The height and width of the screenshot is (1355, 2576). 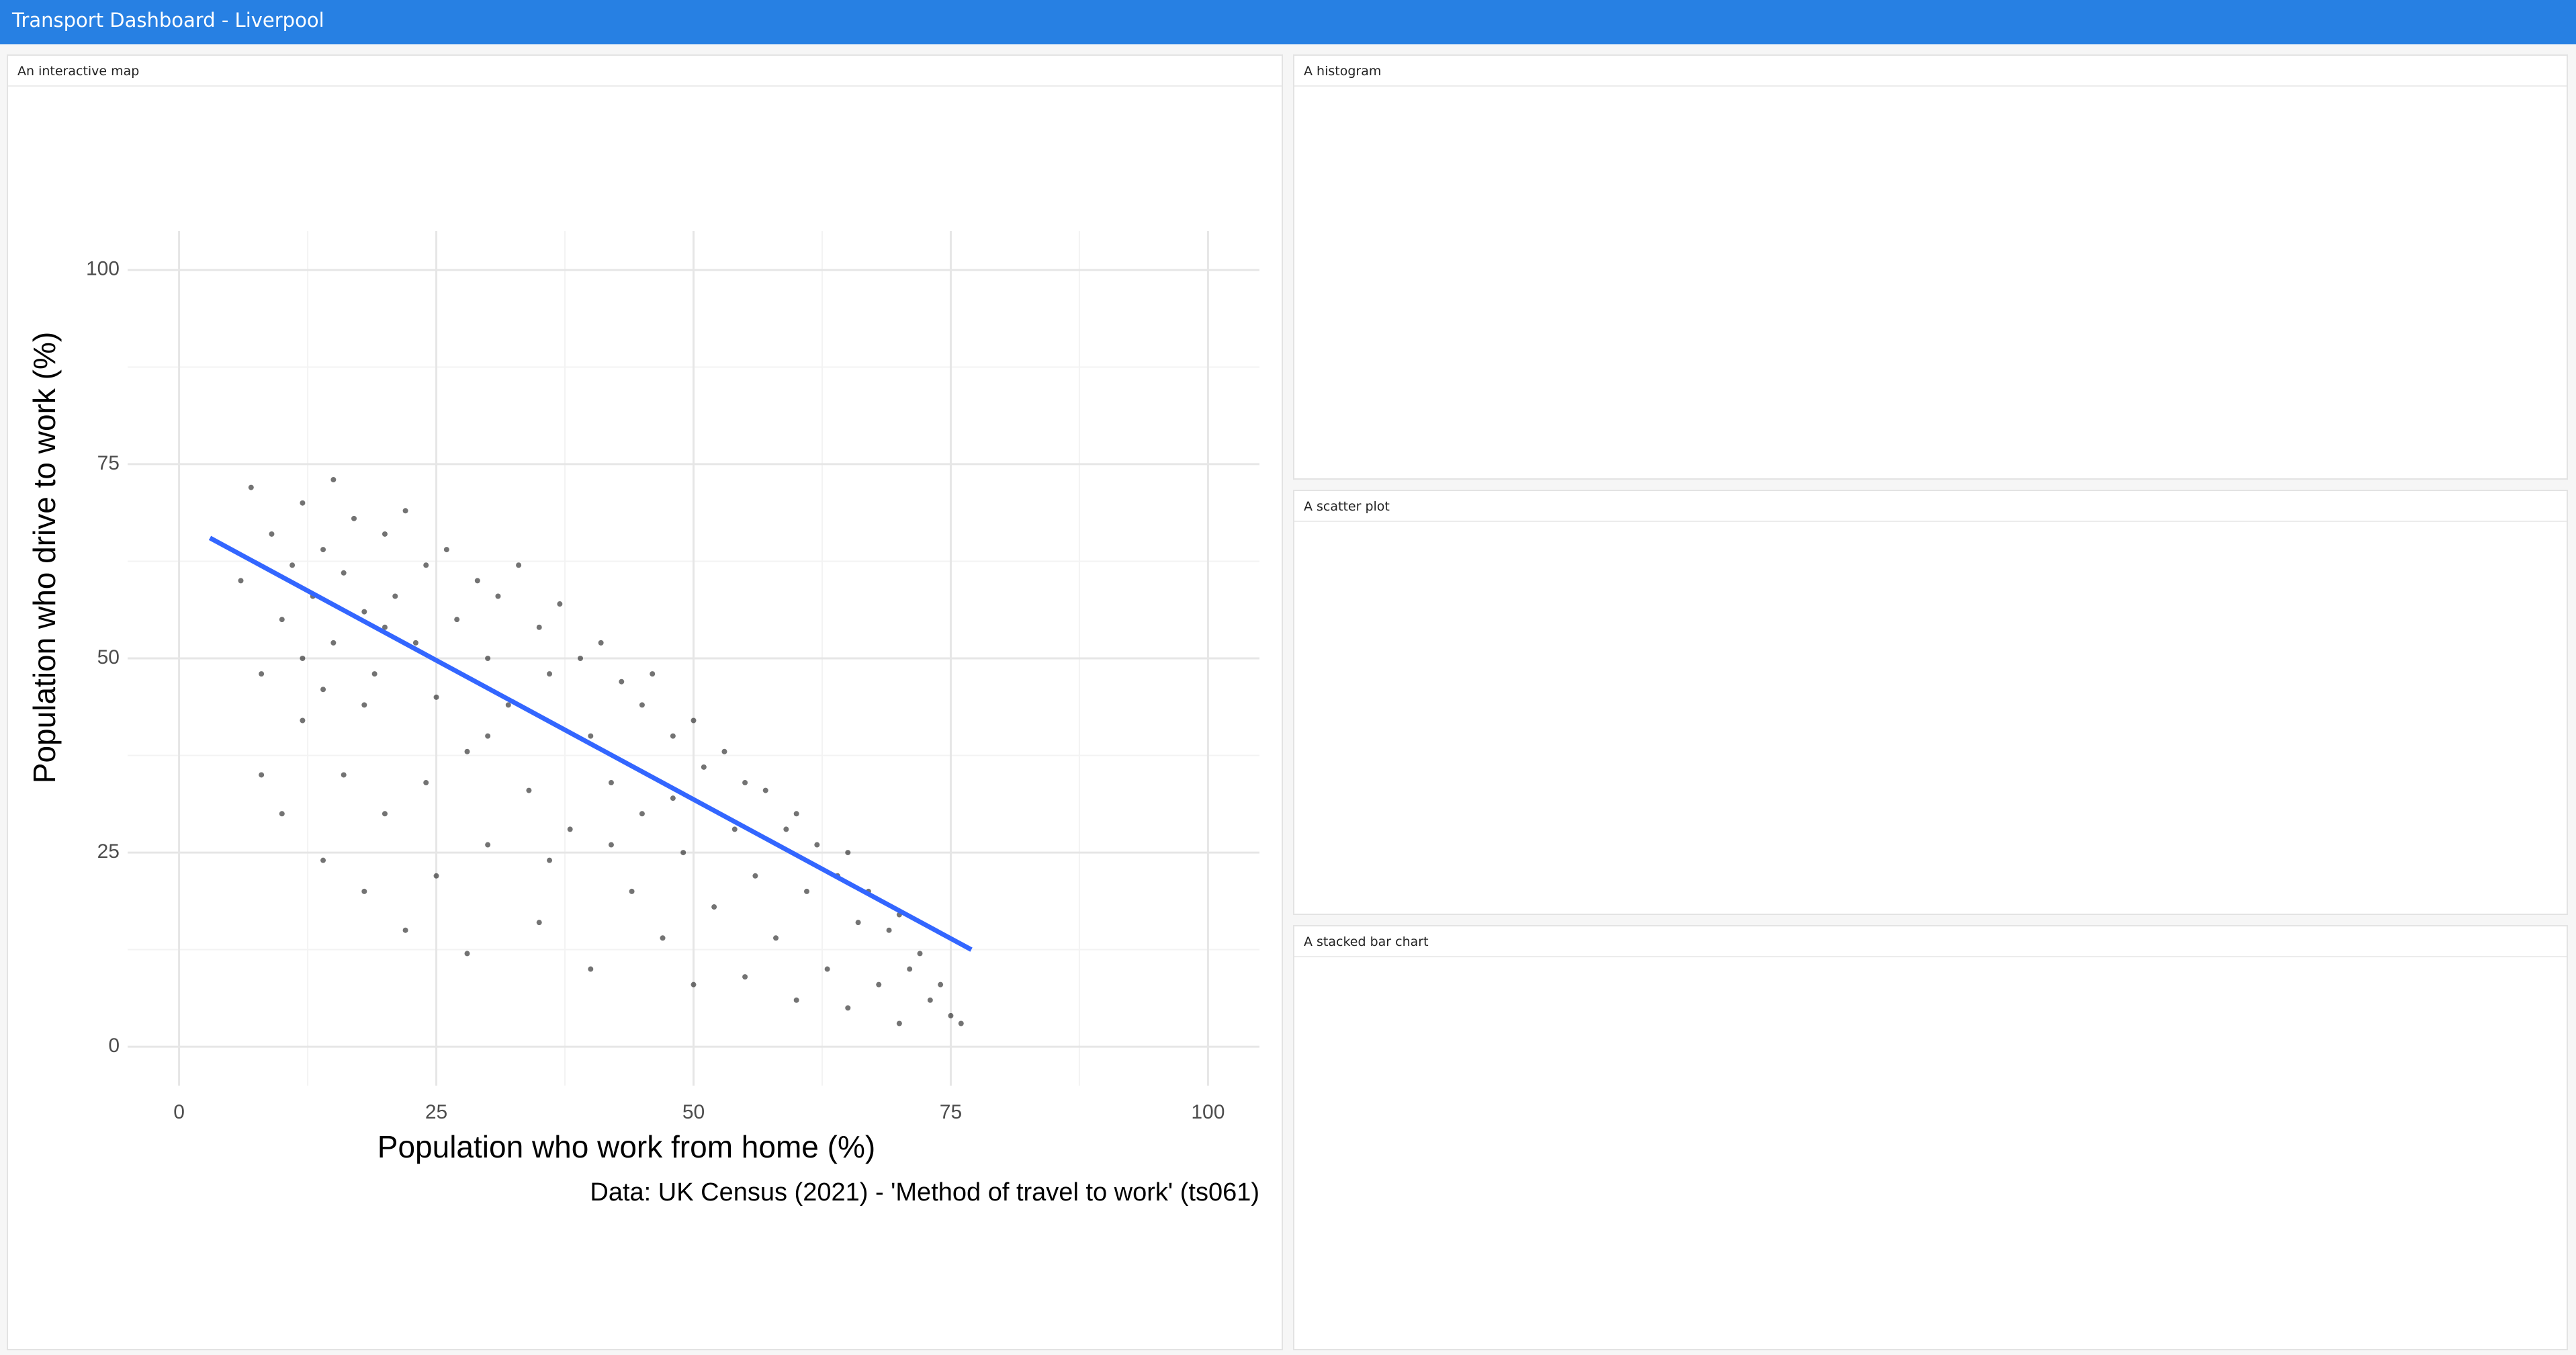 I want to click on app-title: Transport Dashboard - Liverpool, so click(x=1288, y=22).